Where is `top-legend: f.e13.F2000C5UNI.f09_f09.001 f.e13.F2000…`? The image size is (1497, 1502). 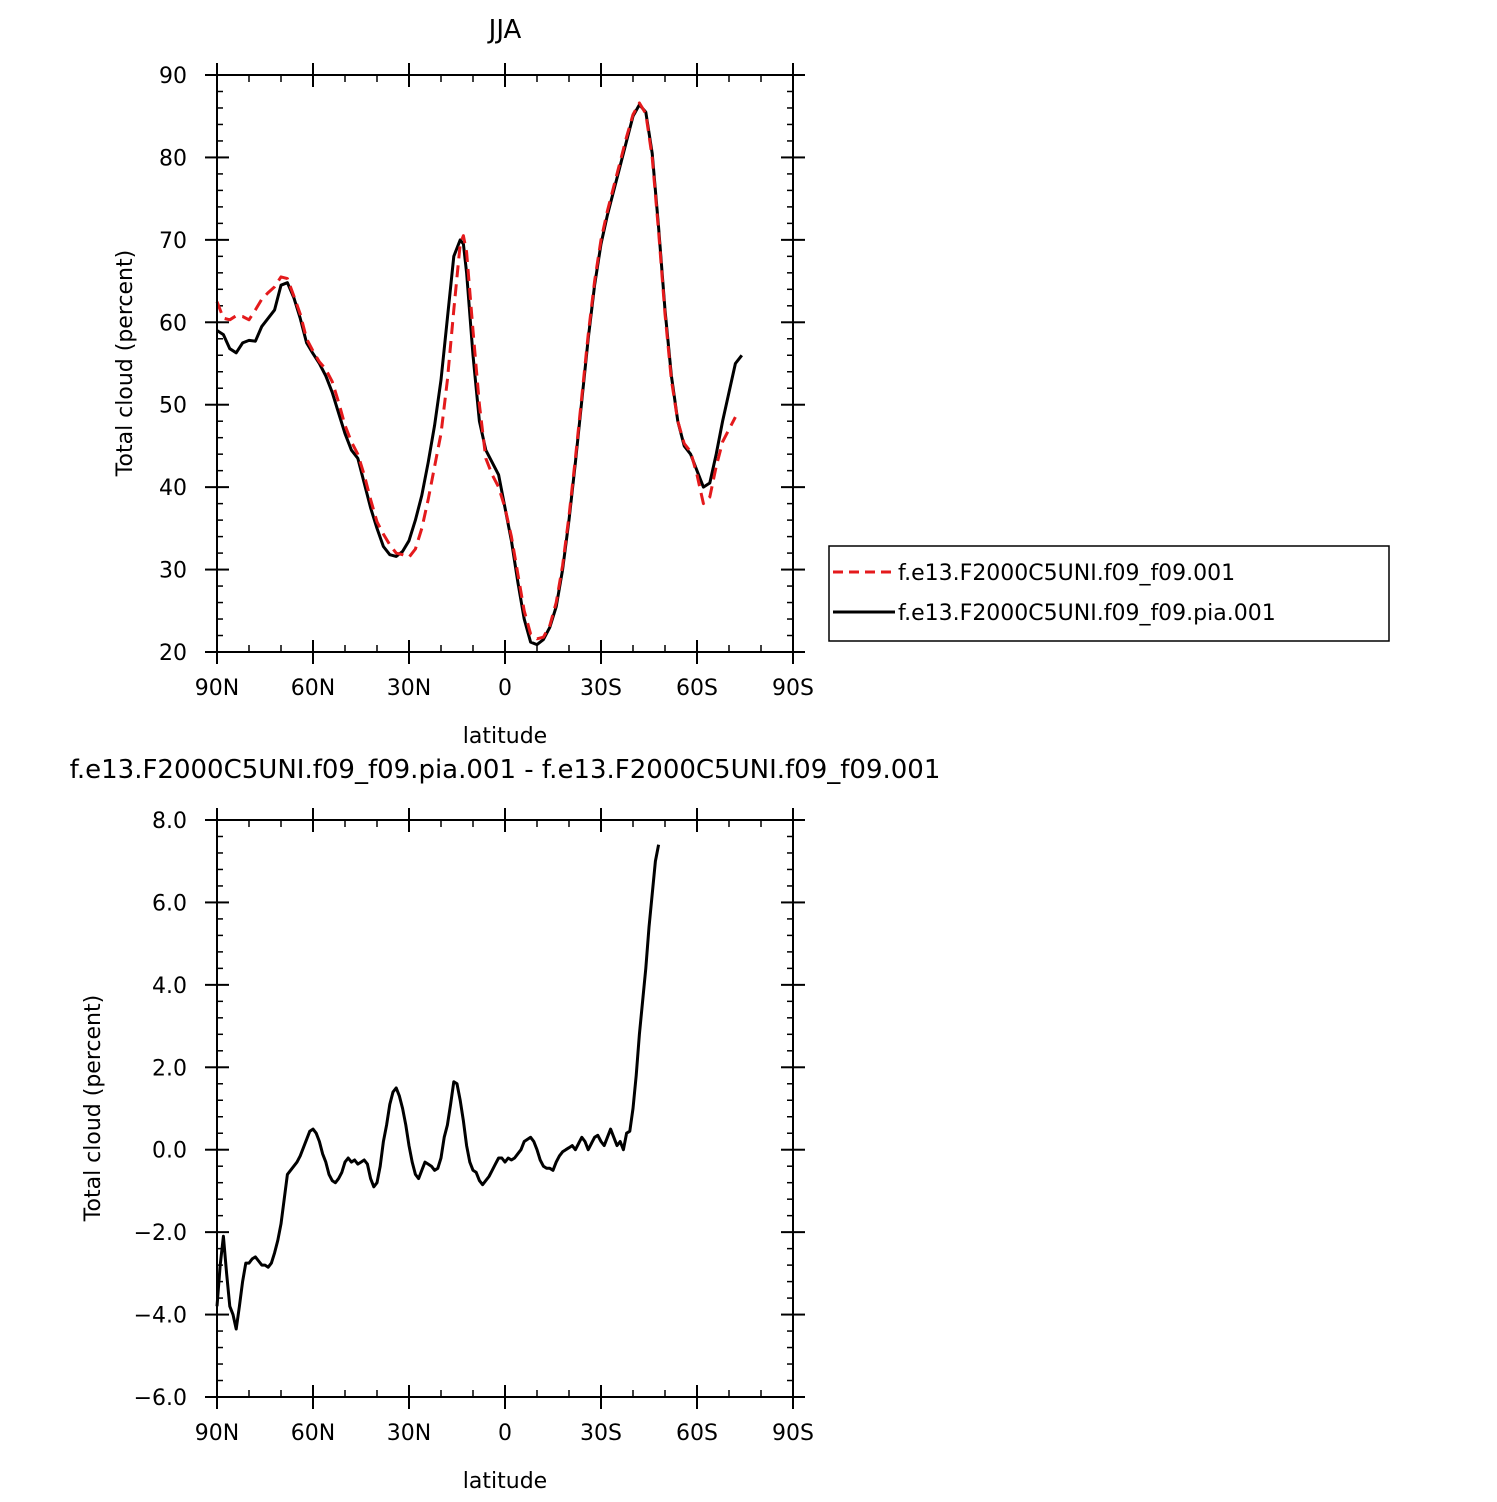 top-legend: f.e13.F2000C5UNI.f09_f09.001 f.e13.F2000… is located at coordinates (1109, 593).